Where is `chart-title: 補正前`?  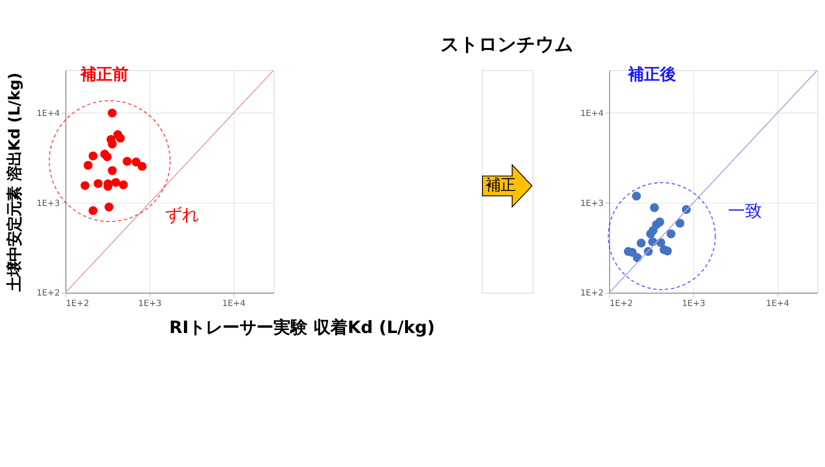
chart-title: 補正前 is located at coordinates (104, 74).